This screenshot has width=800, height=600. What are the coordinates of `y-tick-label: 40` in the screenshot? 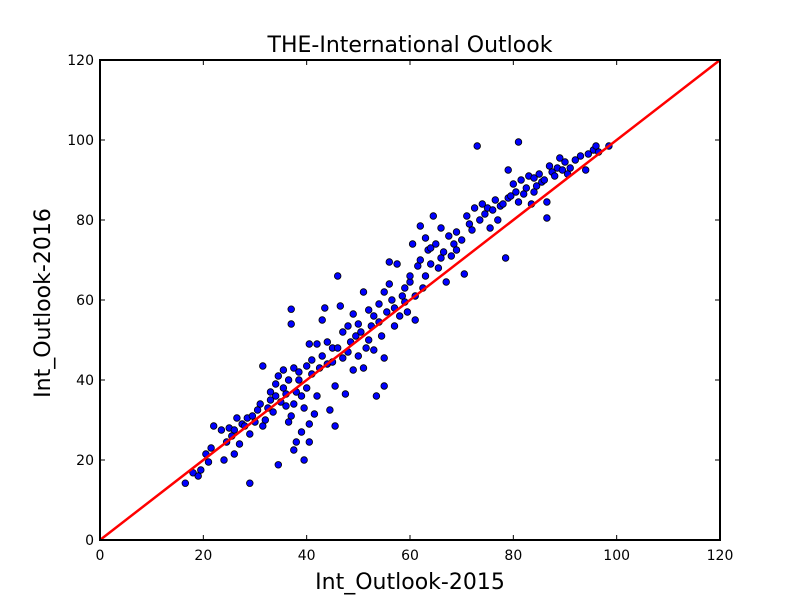 It's located at (85, 381).